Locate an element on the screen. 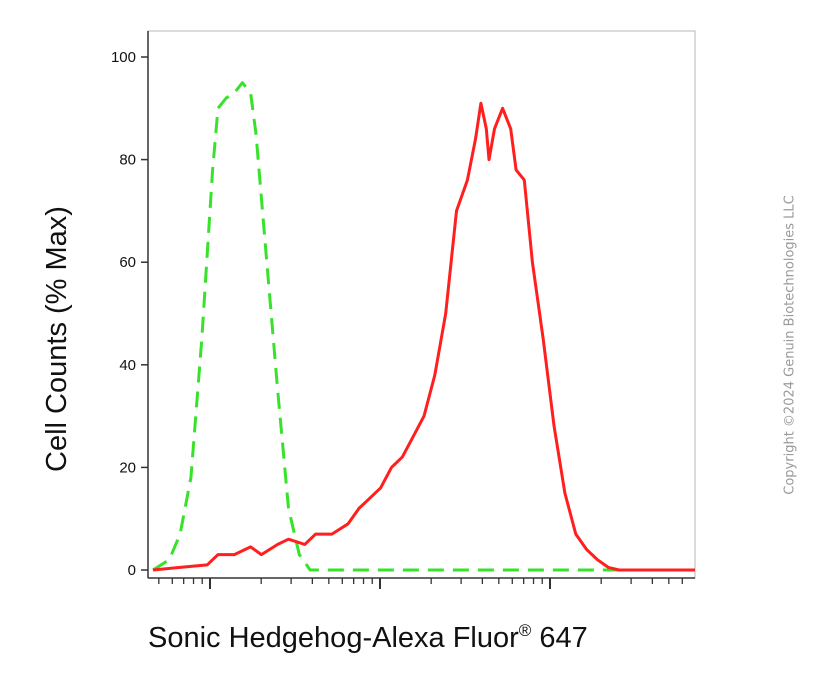 Image resolution: width=831 pixels, height=690 pixels. x-axis-label-main: Sonic Hedgehog-Alexa Fluor is located at coordinates (333, 638).